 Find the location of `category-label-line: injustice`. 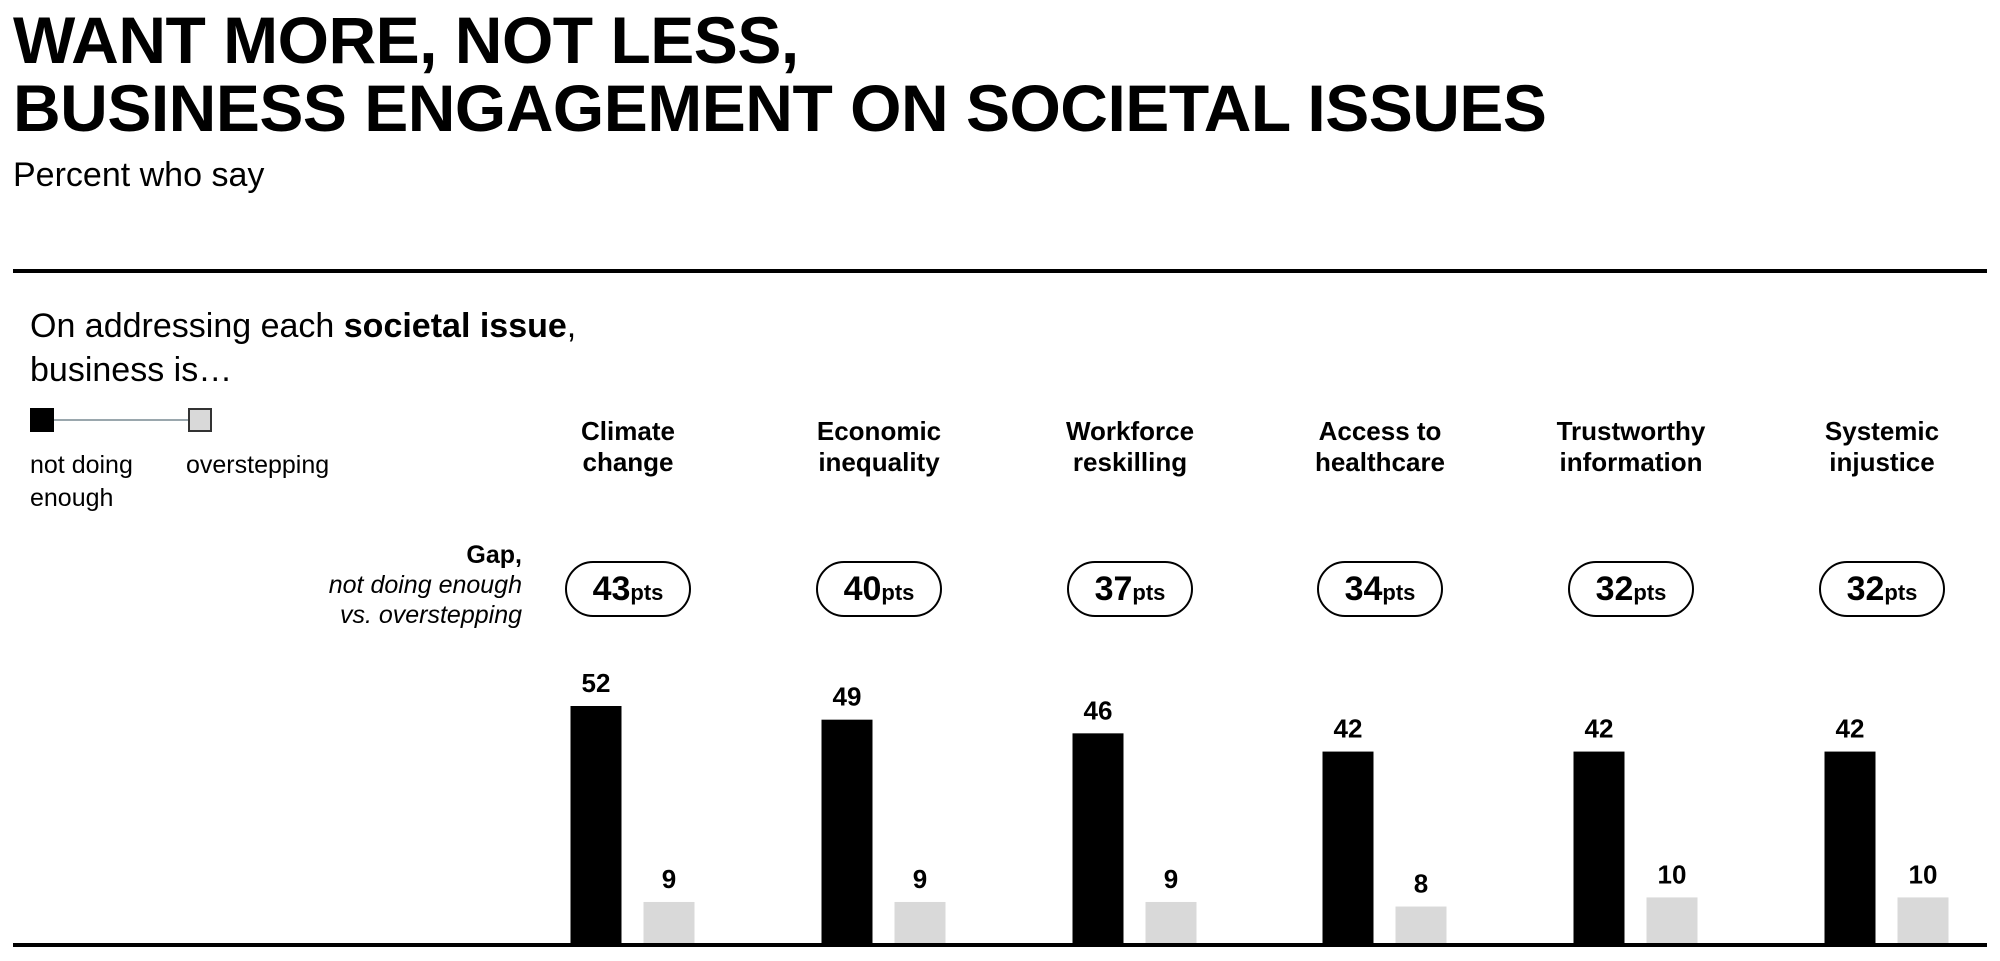

category-label-line: injustice is located at coordinates (1882, 462).